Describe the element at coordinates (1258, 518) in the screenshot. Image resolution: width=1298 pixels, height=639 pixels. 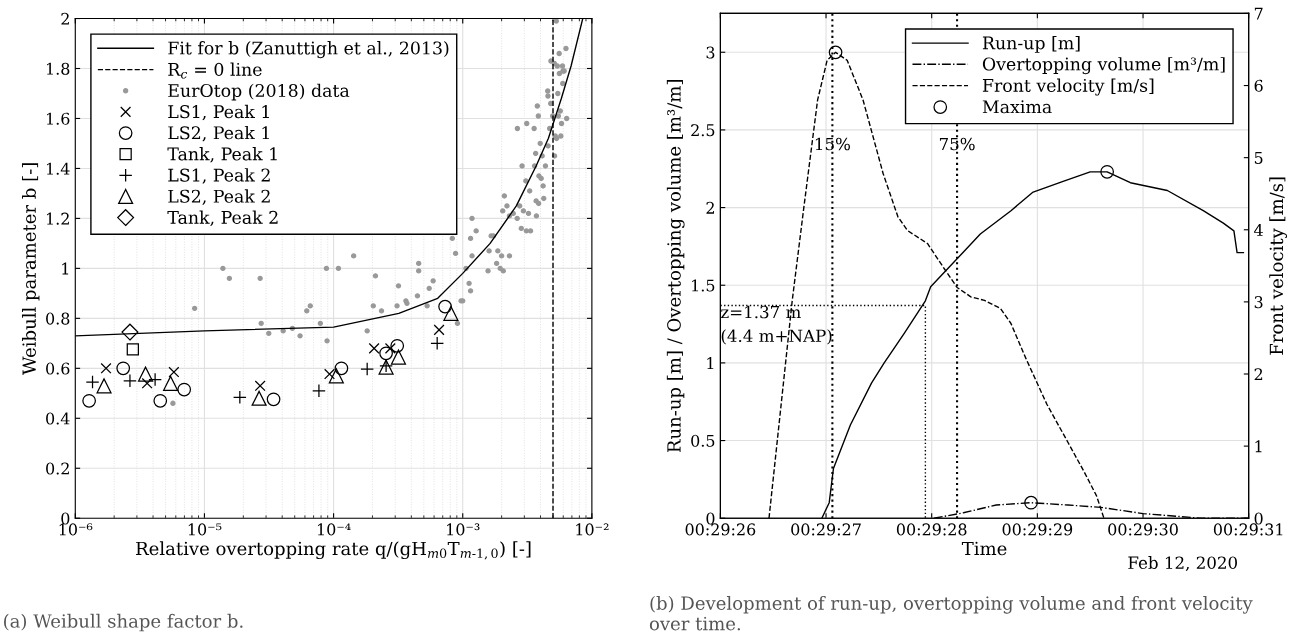
I see `y2-tick-label: 0` at that location.